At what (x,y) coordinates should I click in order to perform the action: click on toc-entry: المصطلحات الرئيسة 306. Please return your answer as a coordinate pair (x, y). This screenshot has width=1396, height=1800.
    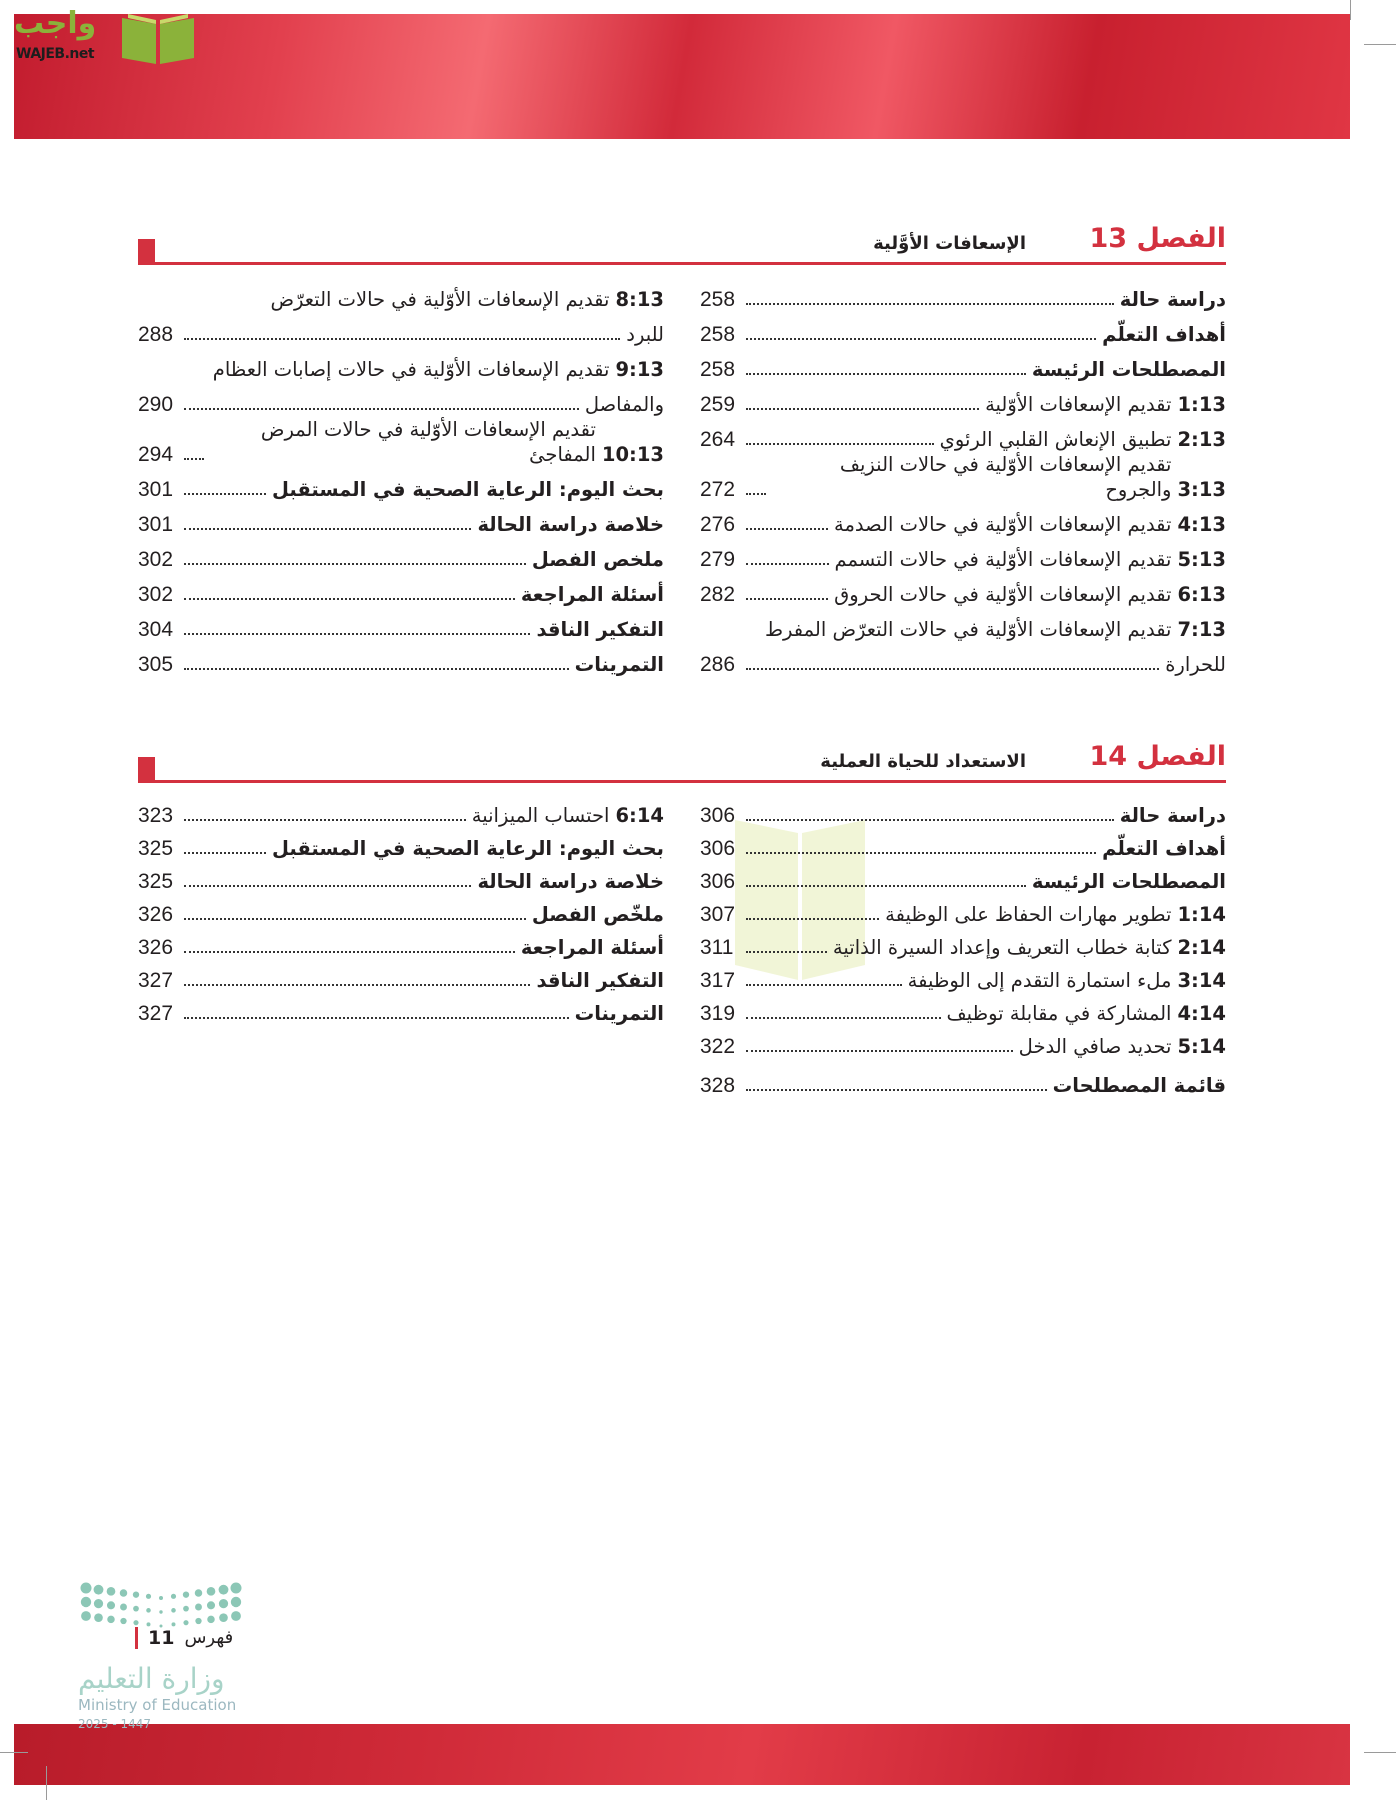
    Looking at the image, I should click on (963, 877).